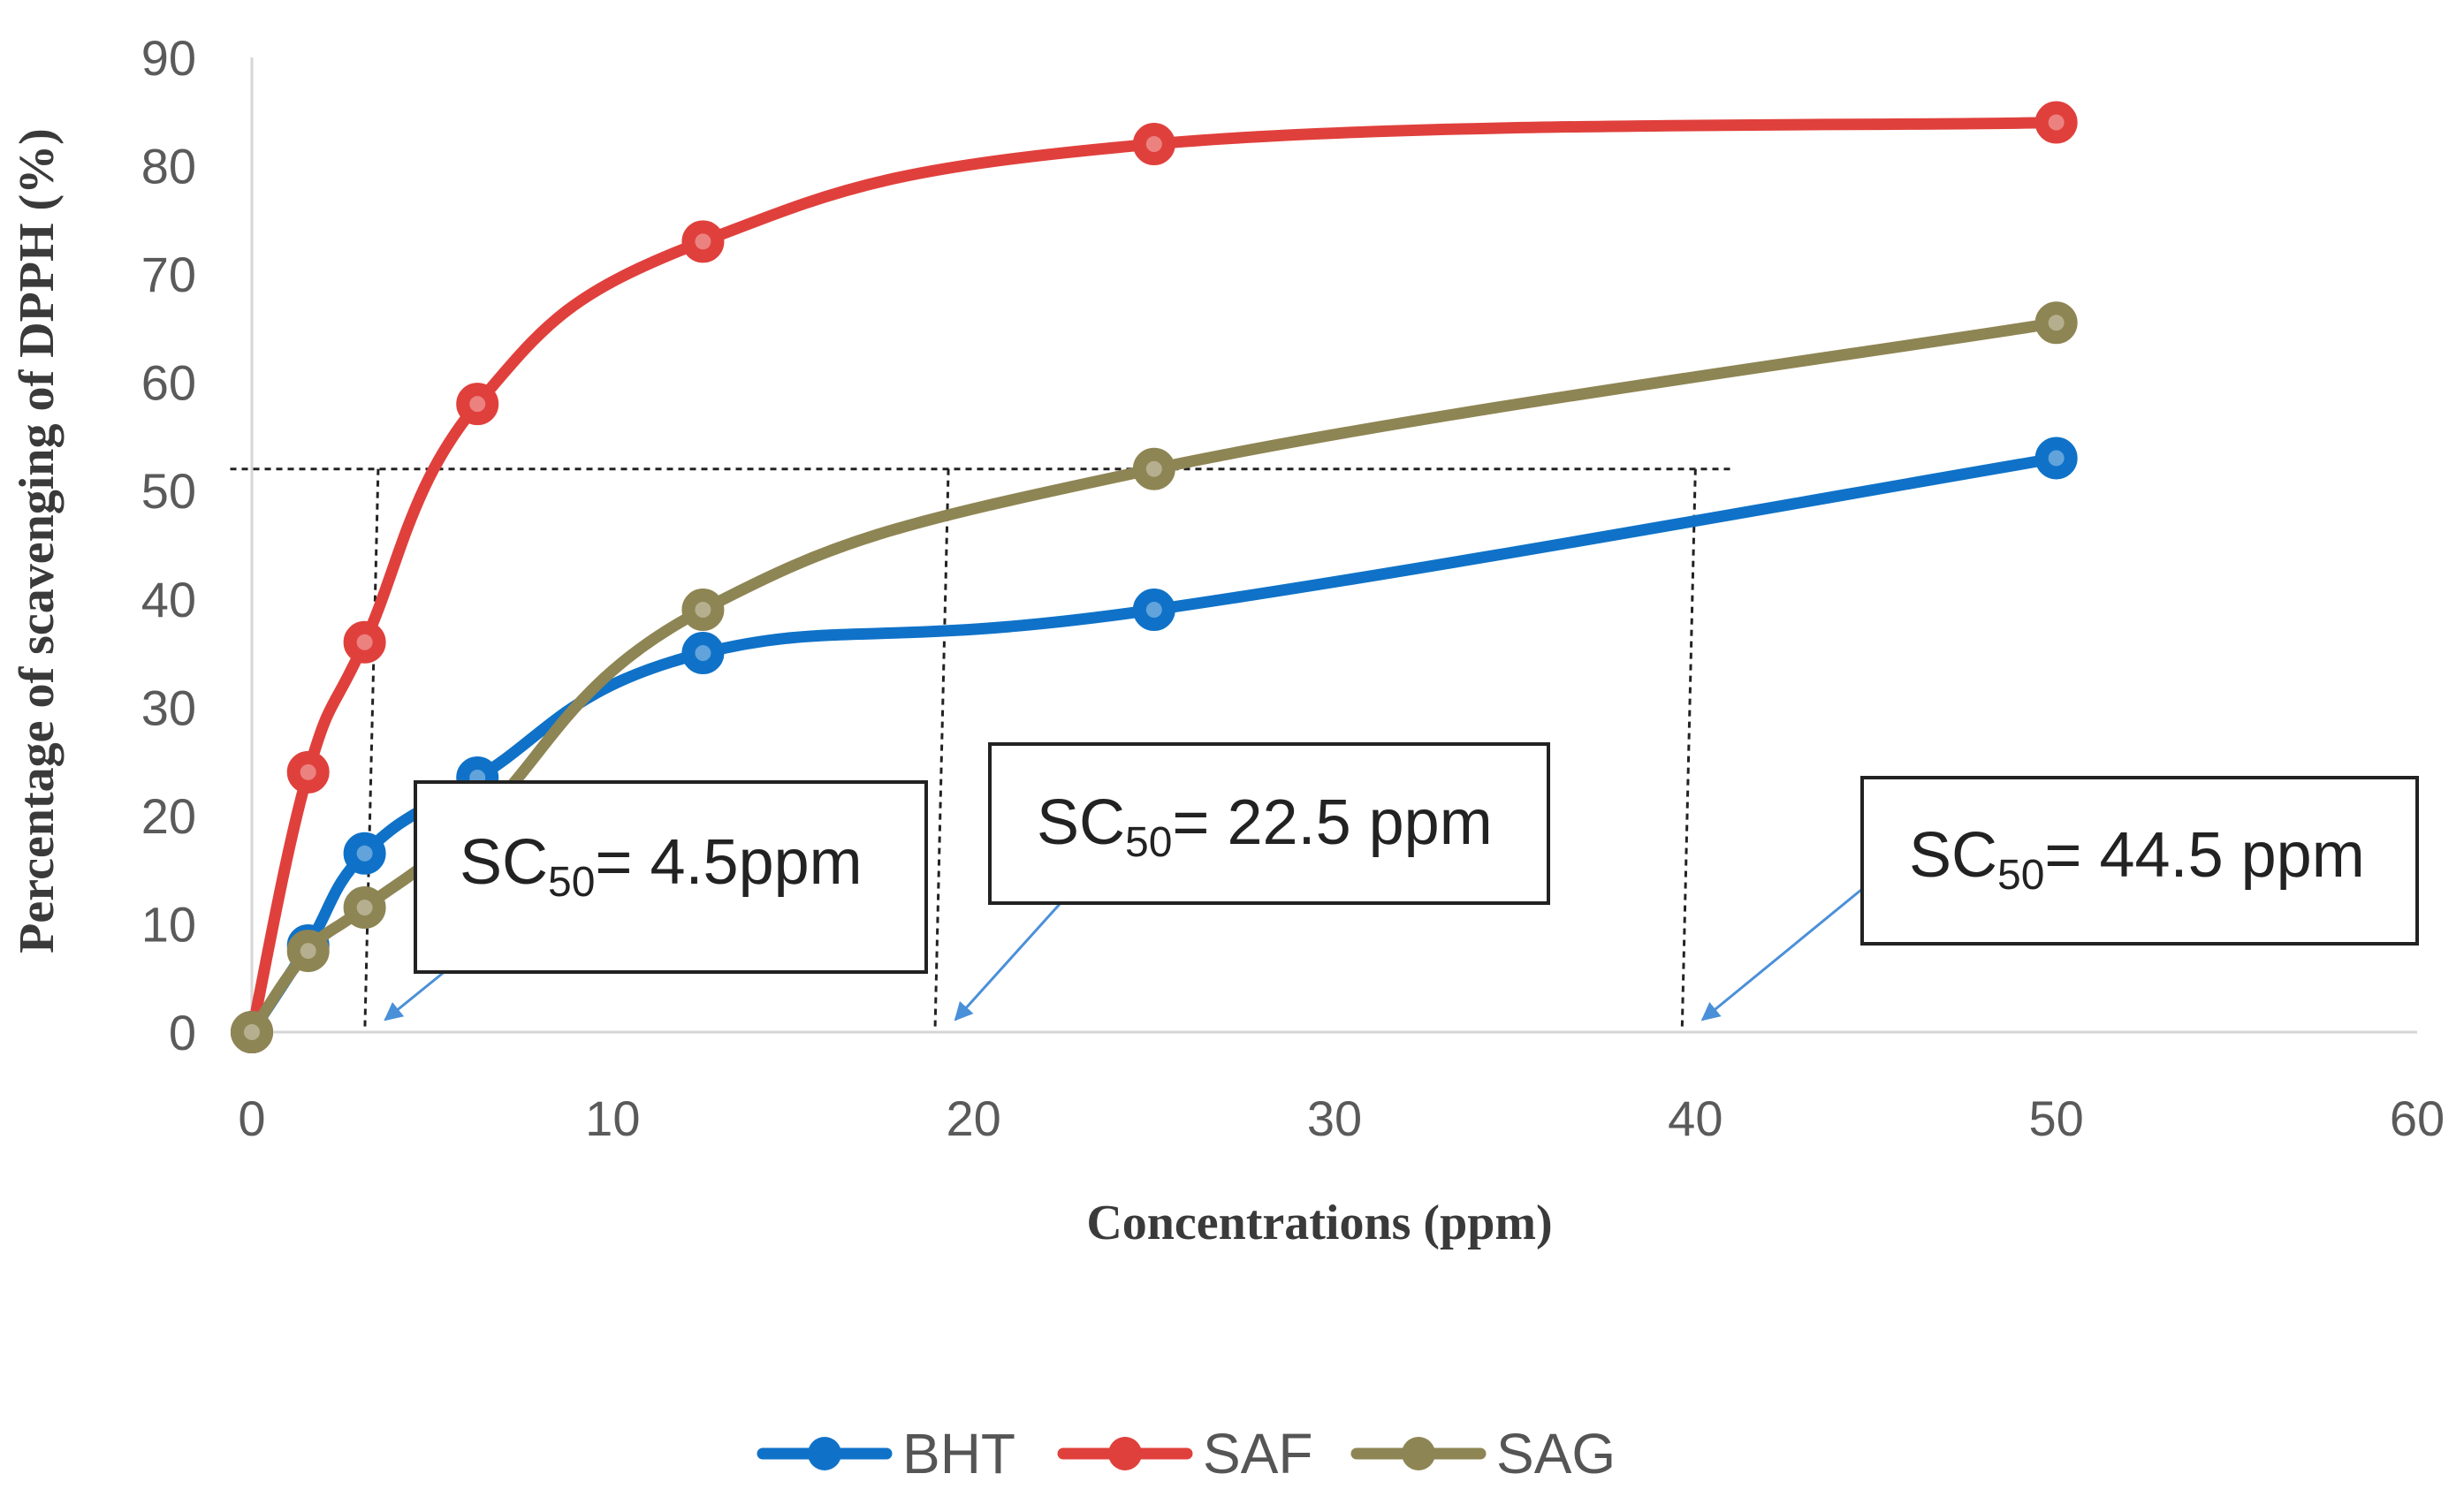  I want to click on legend-label-bht: BHT, so click(959, 1453).